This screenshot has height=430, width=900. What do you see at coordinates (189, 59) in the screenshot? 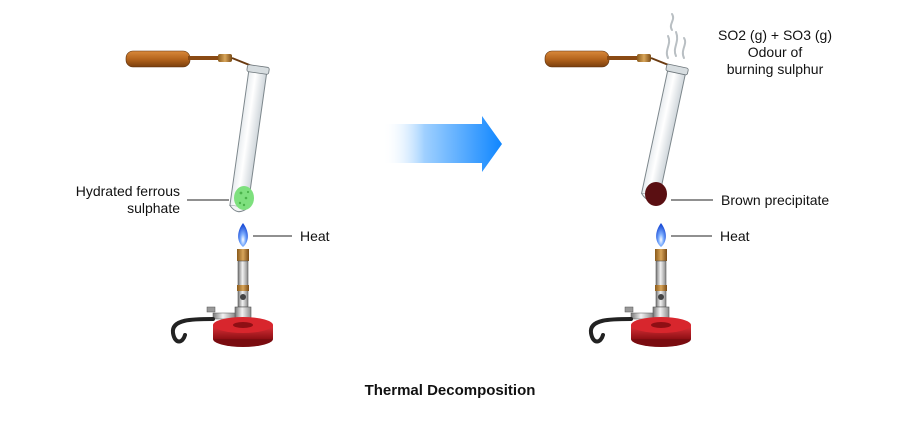
I see `left-tongs` at bounding box center [189, 59].